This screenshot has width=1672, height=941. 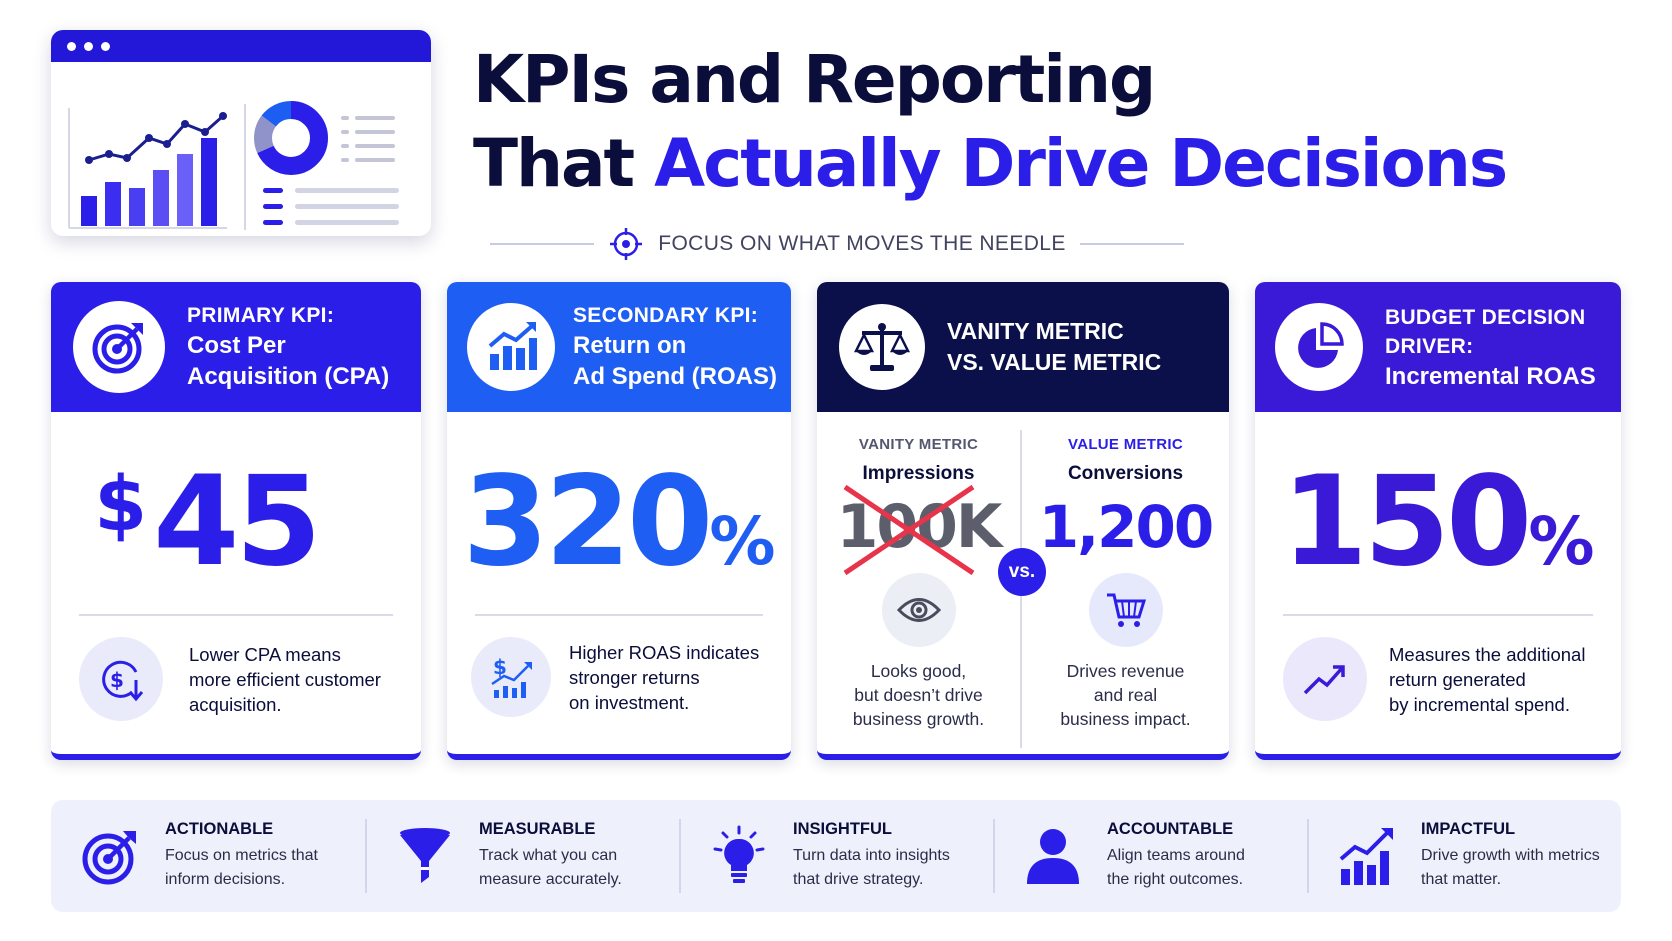 I want to click on description-line: Looks good,, so click(x=918, y=671).